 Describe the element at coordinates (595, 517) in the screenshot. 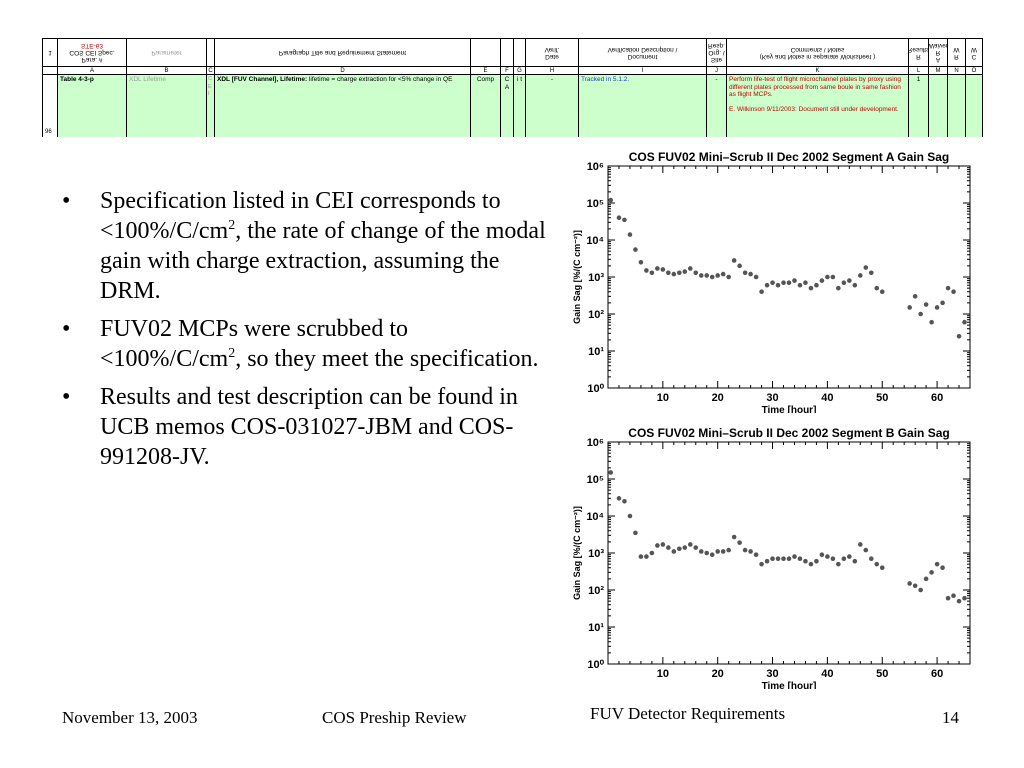

I see `y-tick-label: 10⁴` at that location.